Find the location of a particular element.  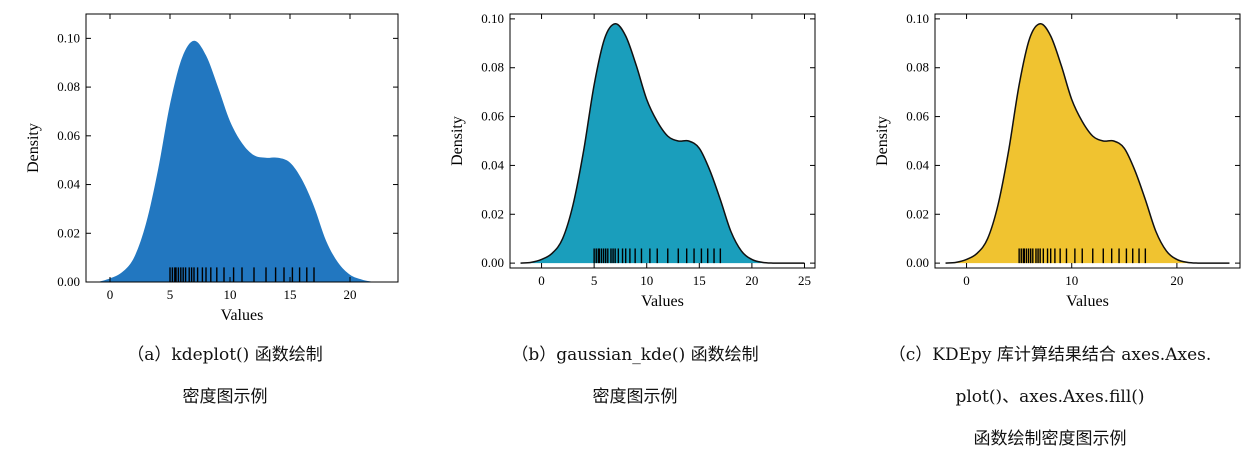

chart-1-xtick-label-0: 0 is located at coordinates (541, 280).